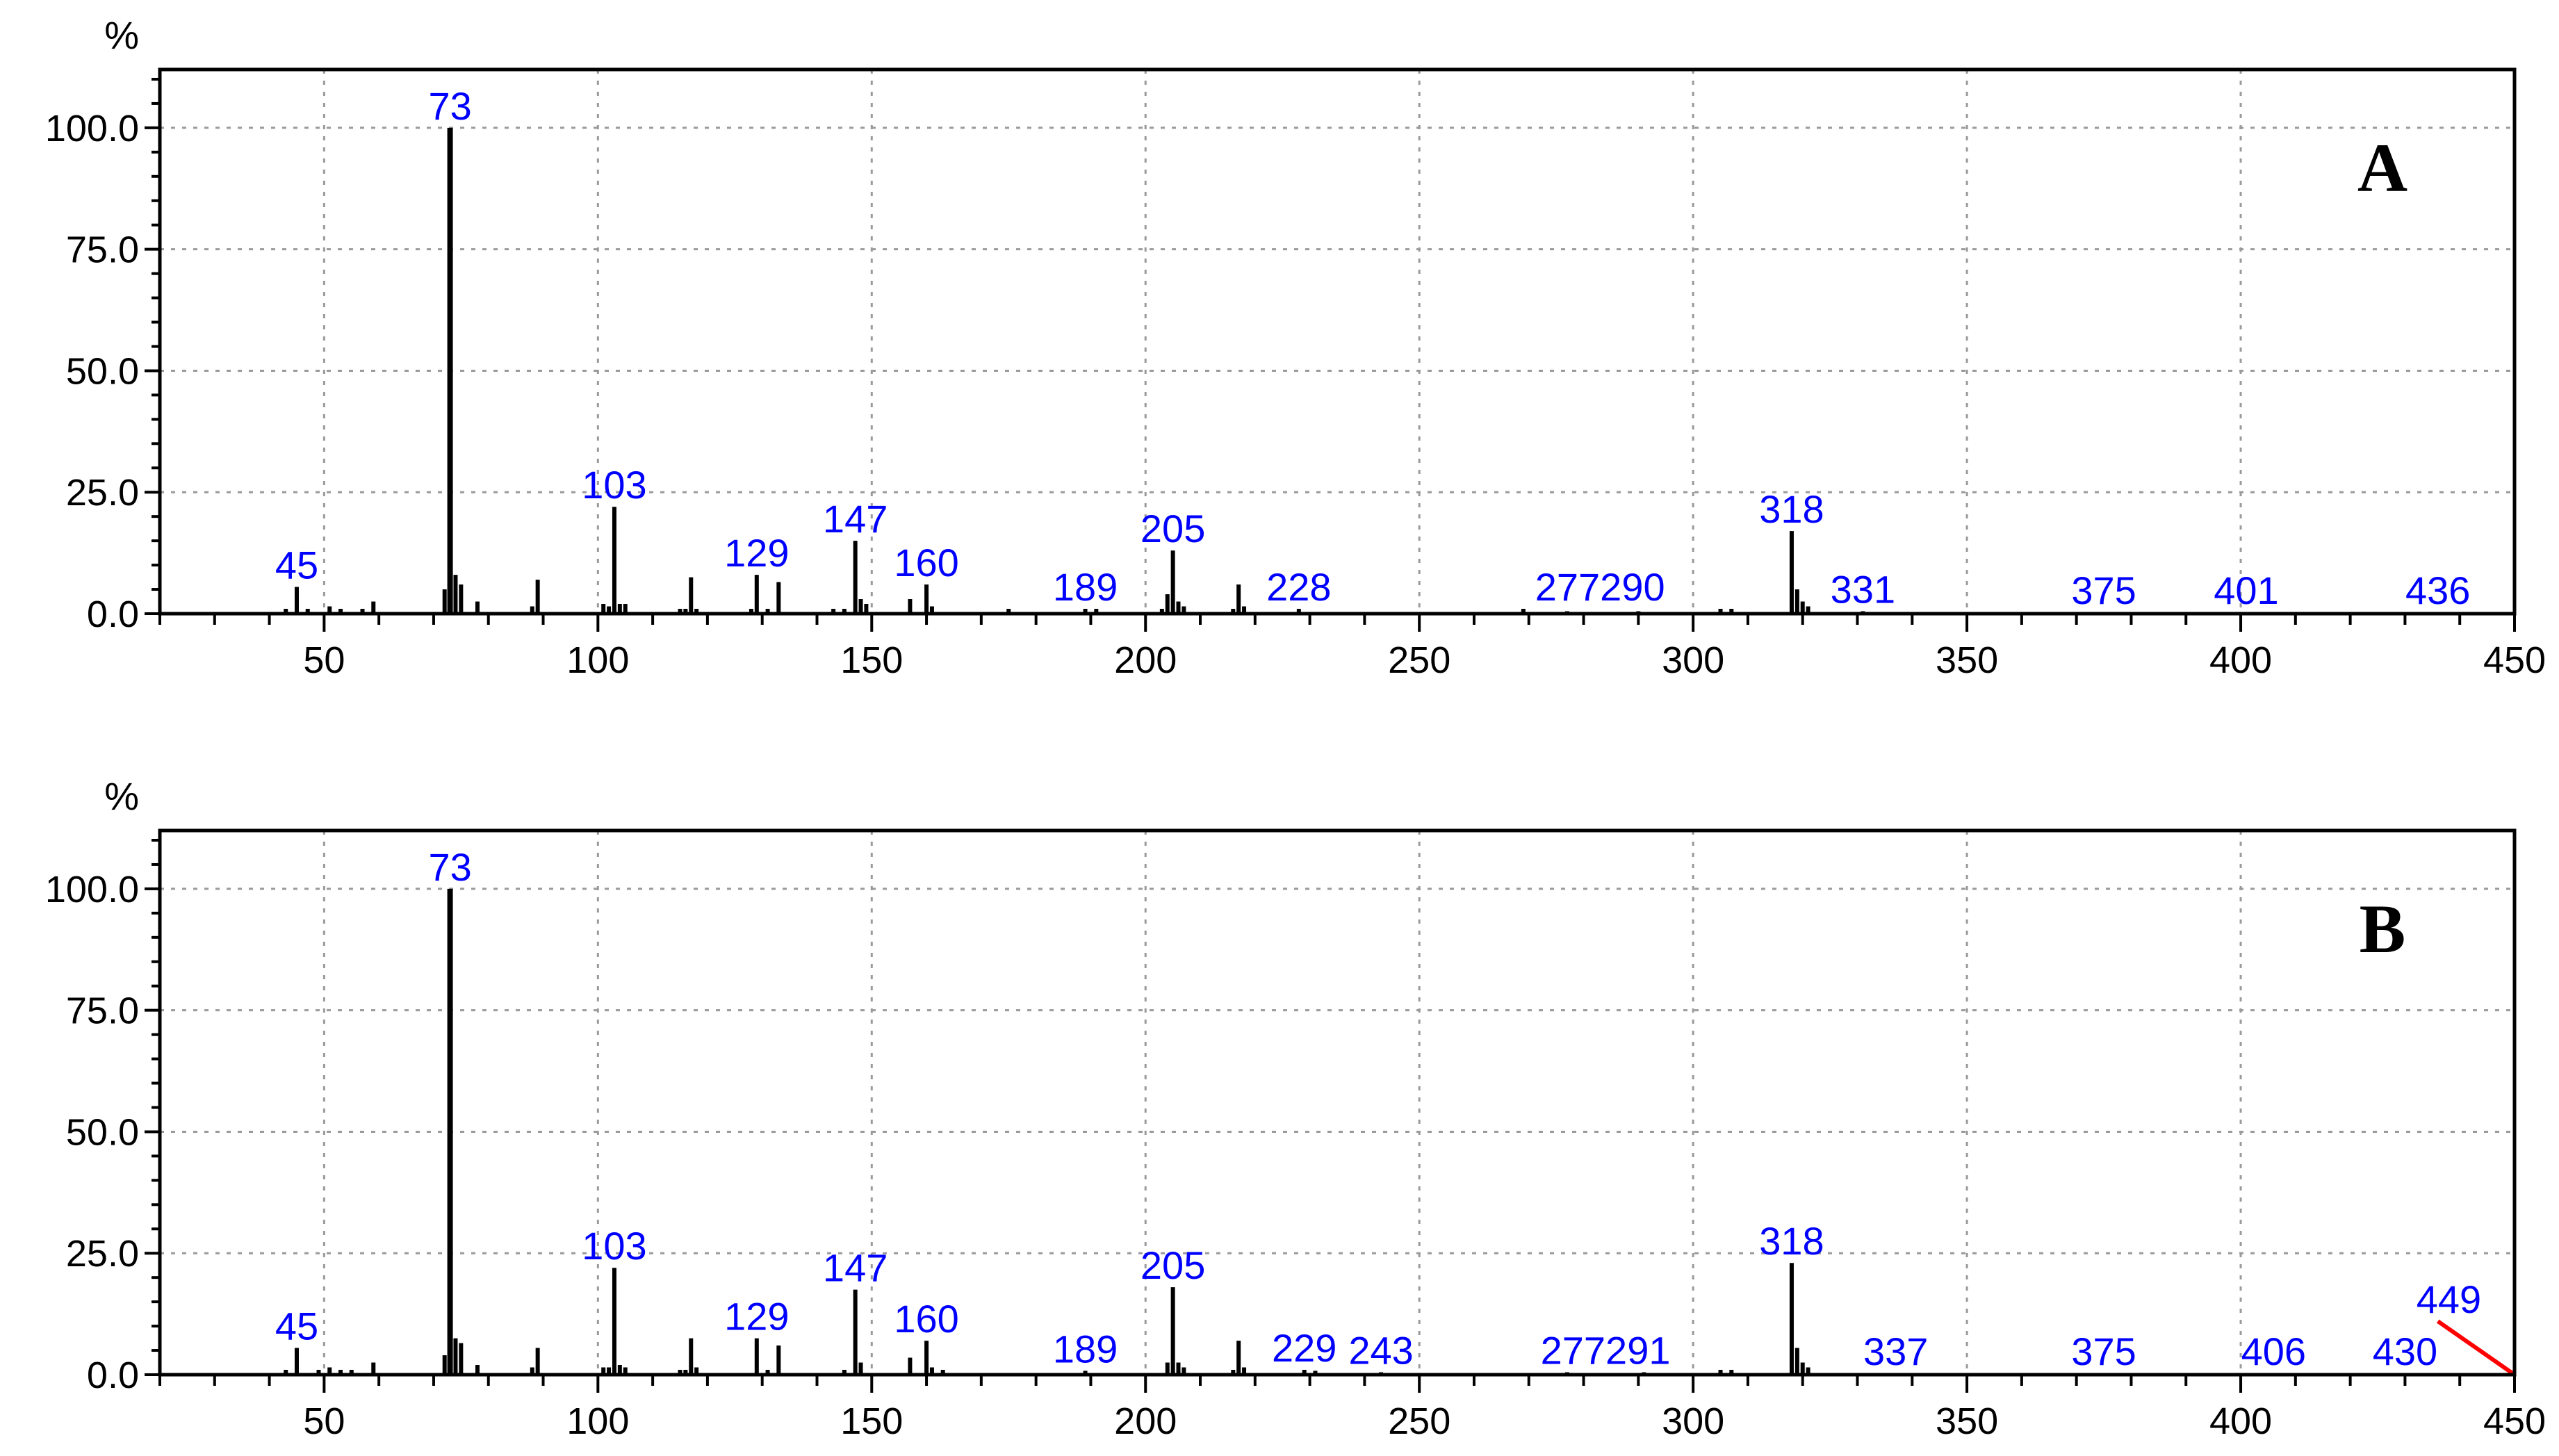 The image size is (2559, 1456). I want to click on peak-label: 243, so click(1380, 1351).